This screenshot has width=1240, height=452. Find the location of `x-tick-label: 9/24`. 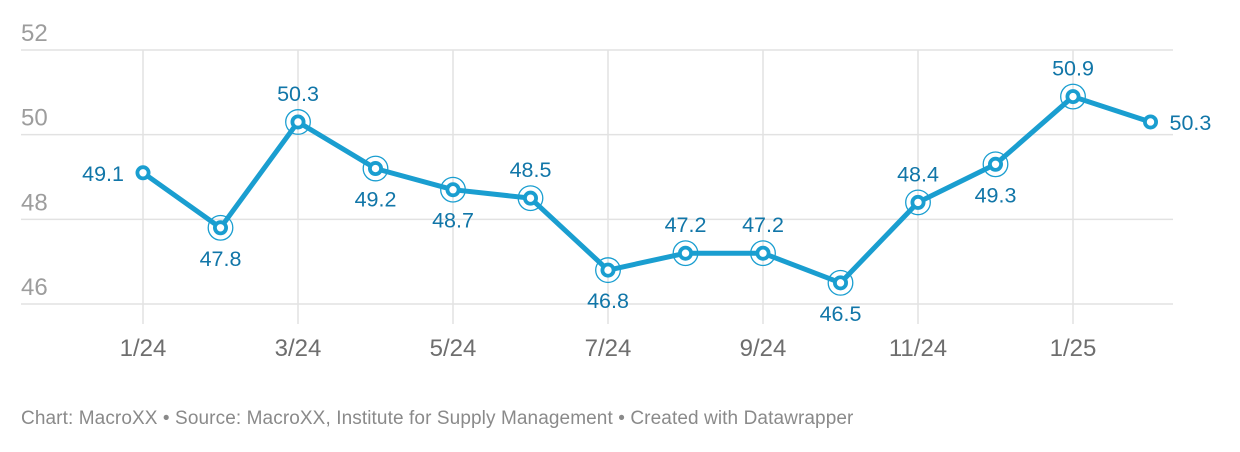

x-tick-label: 9/24 is located at coordinates (763, 348).